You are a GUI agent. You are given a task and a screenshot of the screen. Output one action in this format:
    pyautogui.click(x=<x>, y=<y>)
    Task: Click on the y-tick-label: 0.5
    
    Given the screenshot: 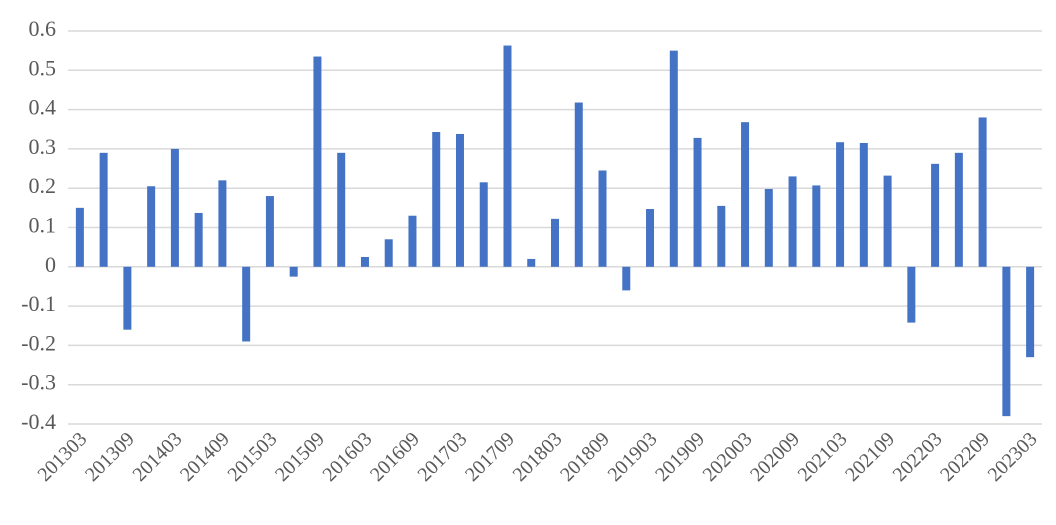 What is the action you would take?
    pyautogui.click(x=43, y=67)
    